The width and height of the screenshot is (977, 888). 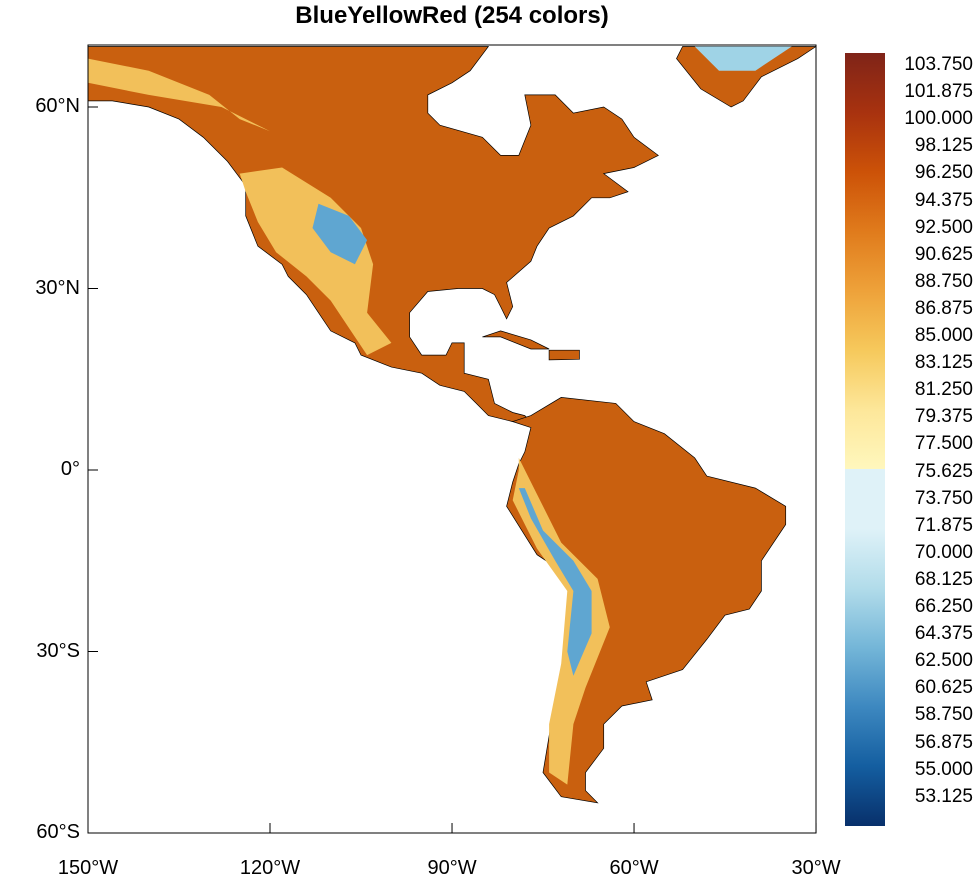 I want to click on colorbar-label: 64.375, so click(x=943, y=634).